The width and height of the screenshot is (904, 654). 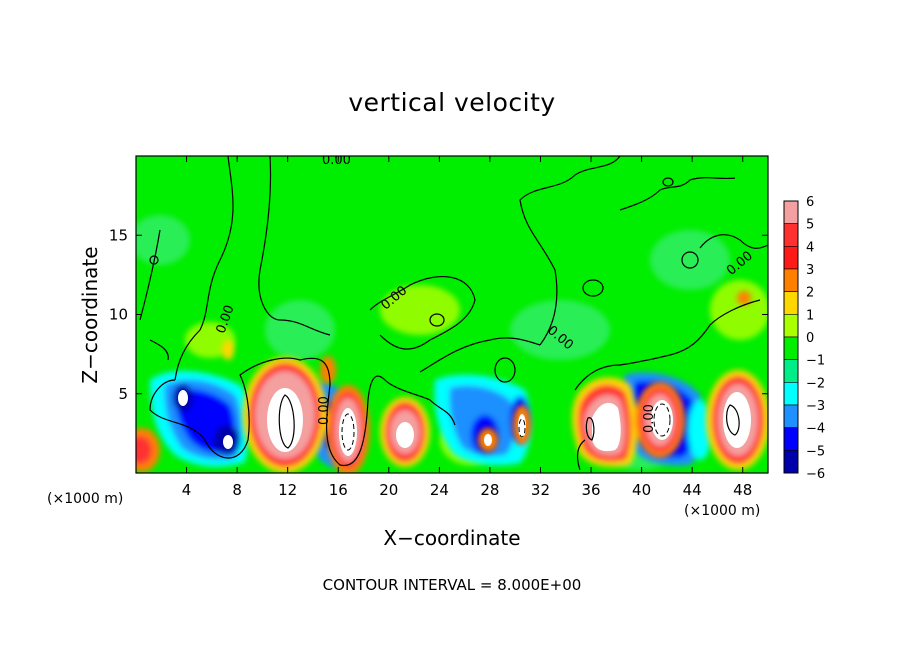 I want to click on contour-interval-label: CONTOUR INTERVAL = 8.000E+00, so click(x=452, y=585).